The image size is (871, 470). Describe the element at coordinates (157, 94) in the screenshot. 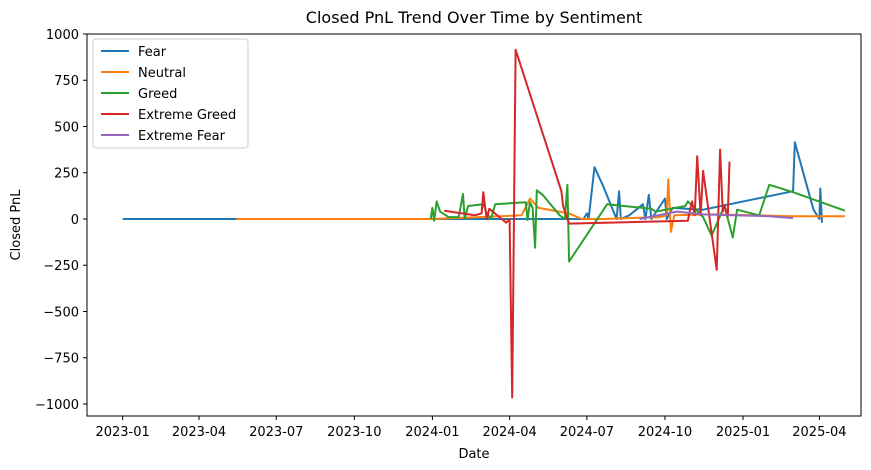

I see `legend-label: Greed` at that location.